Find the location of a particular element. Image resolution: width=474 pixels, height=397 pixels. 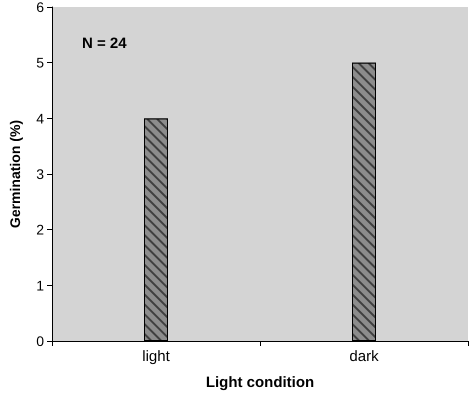

x-axis-title: Light condition is located at coordinates (260, 382).